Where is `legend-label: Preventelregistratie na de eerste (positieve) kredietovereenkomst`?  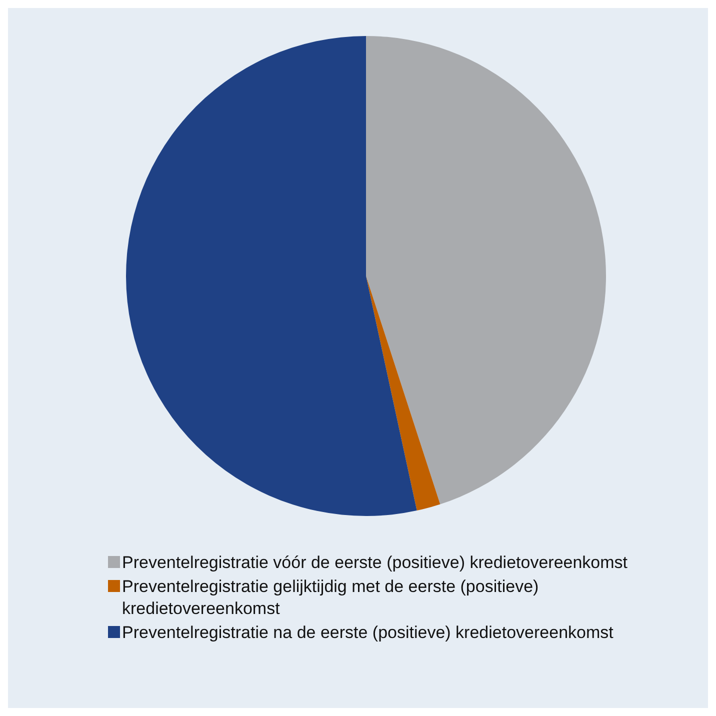 legend-label: Preventelregistratie na de eerste (positieve) kredietovereenkomst is located at coordinates (368, 632).